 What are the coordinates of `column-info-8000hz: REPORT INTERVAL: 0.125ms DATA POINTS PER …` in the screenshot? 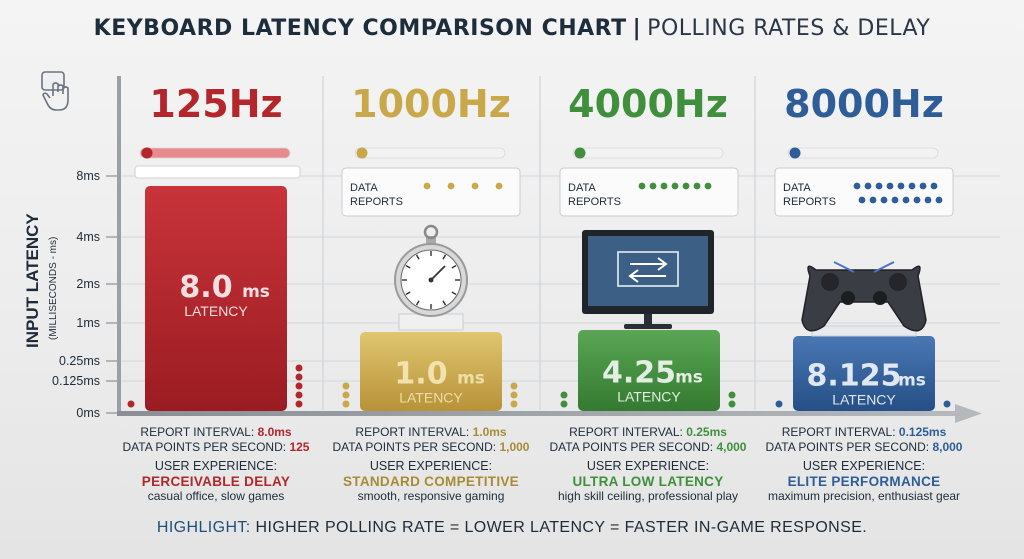 It's located at (864, 464).